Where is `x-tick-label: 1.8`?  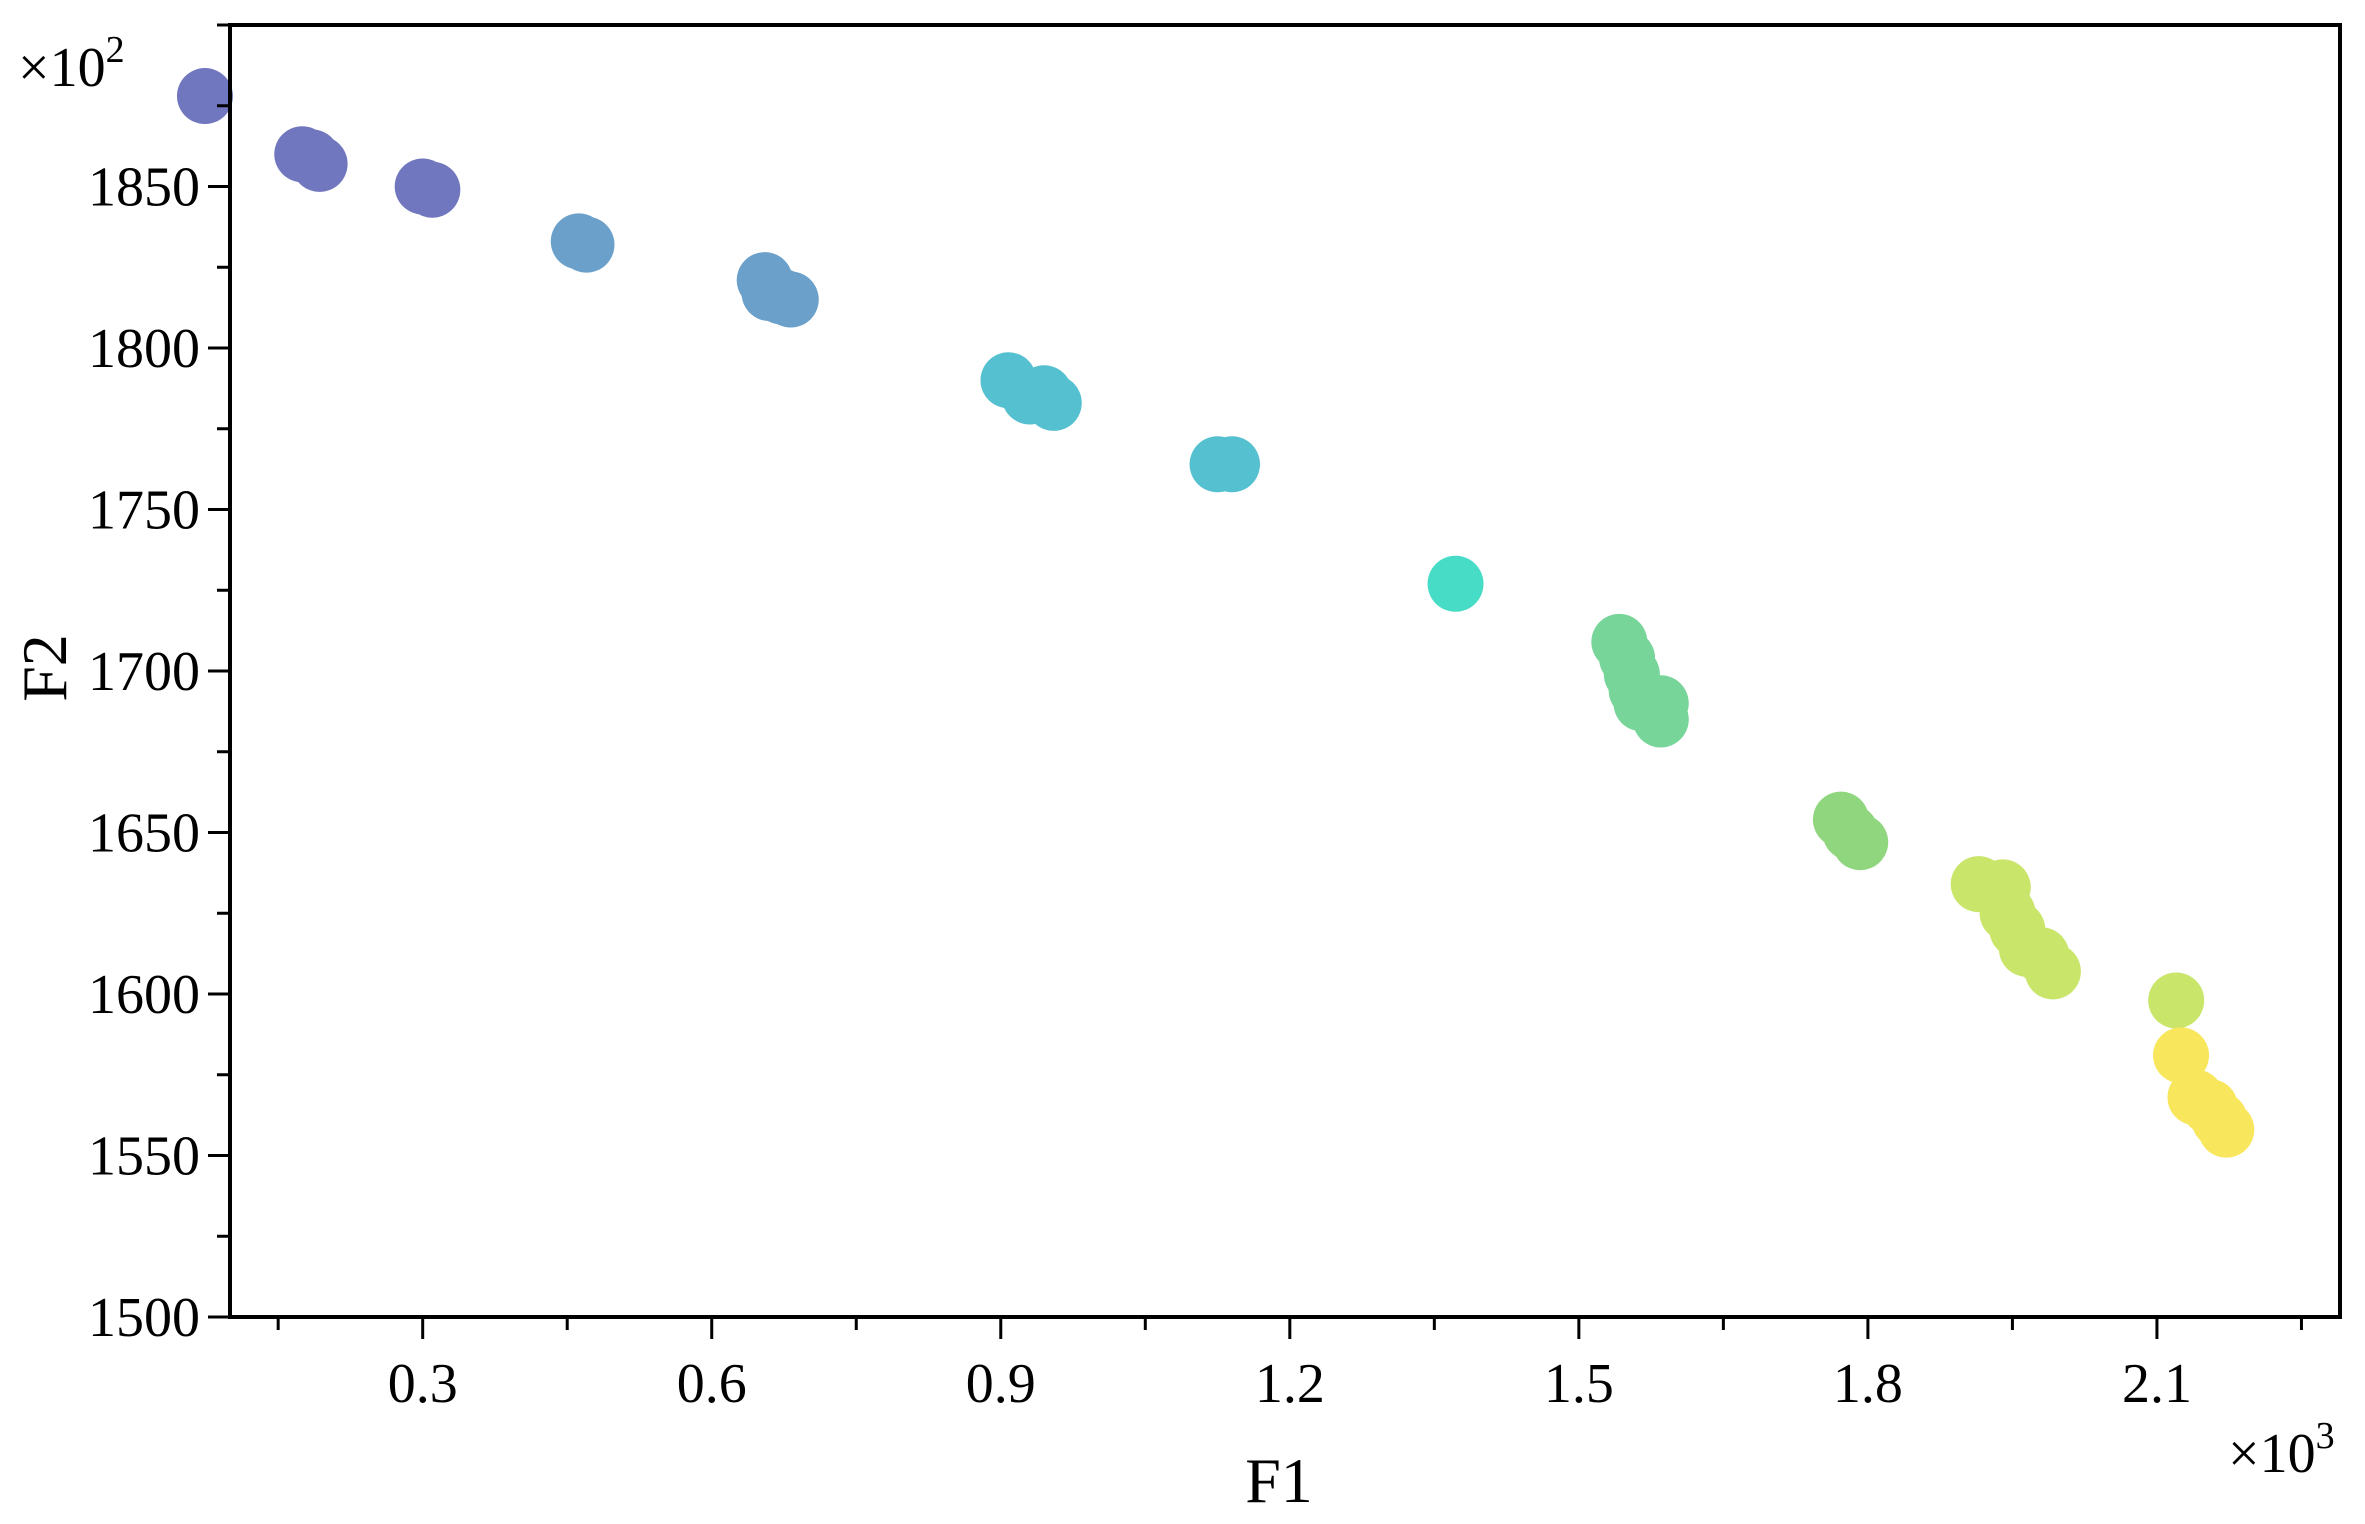 x-tick-label: 1.8 is located at coordinates (1868, 1384).